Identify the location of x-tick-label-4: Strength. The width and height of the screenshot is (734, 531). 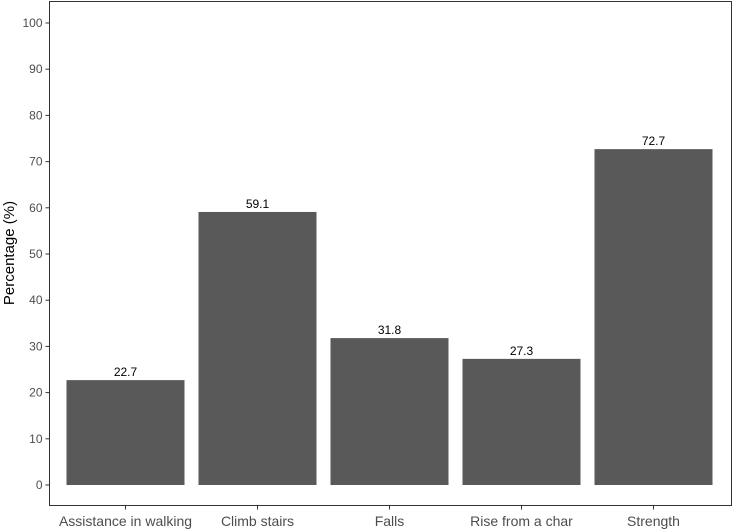
(653, 521).